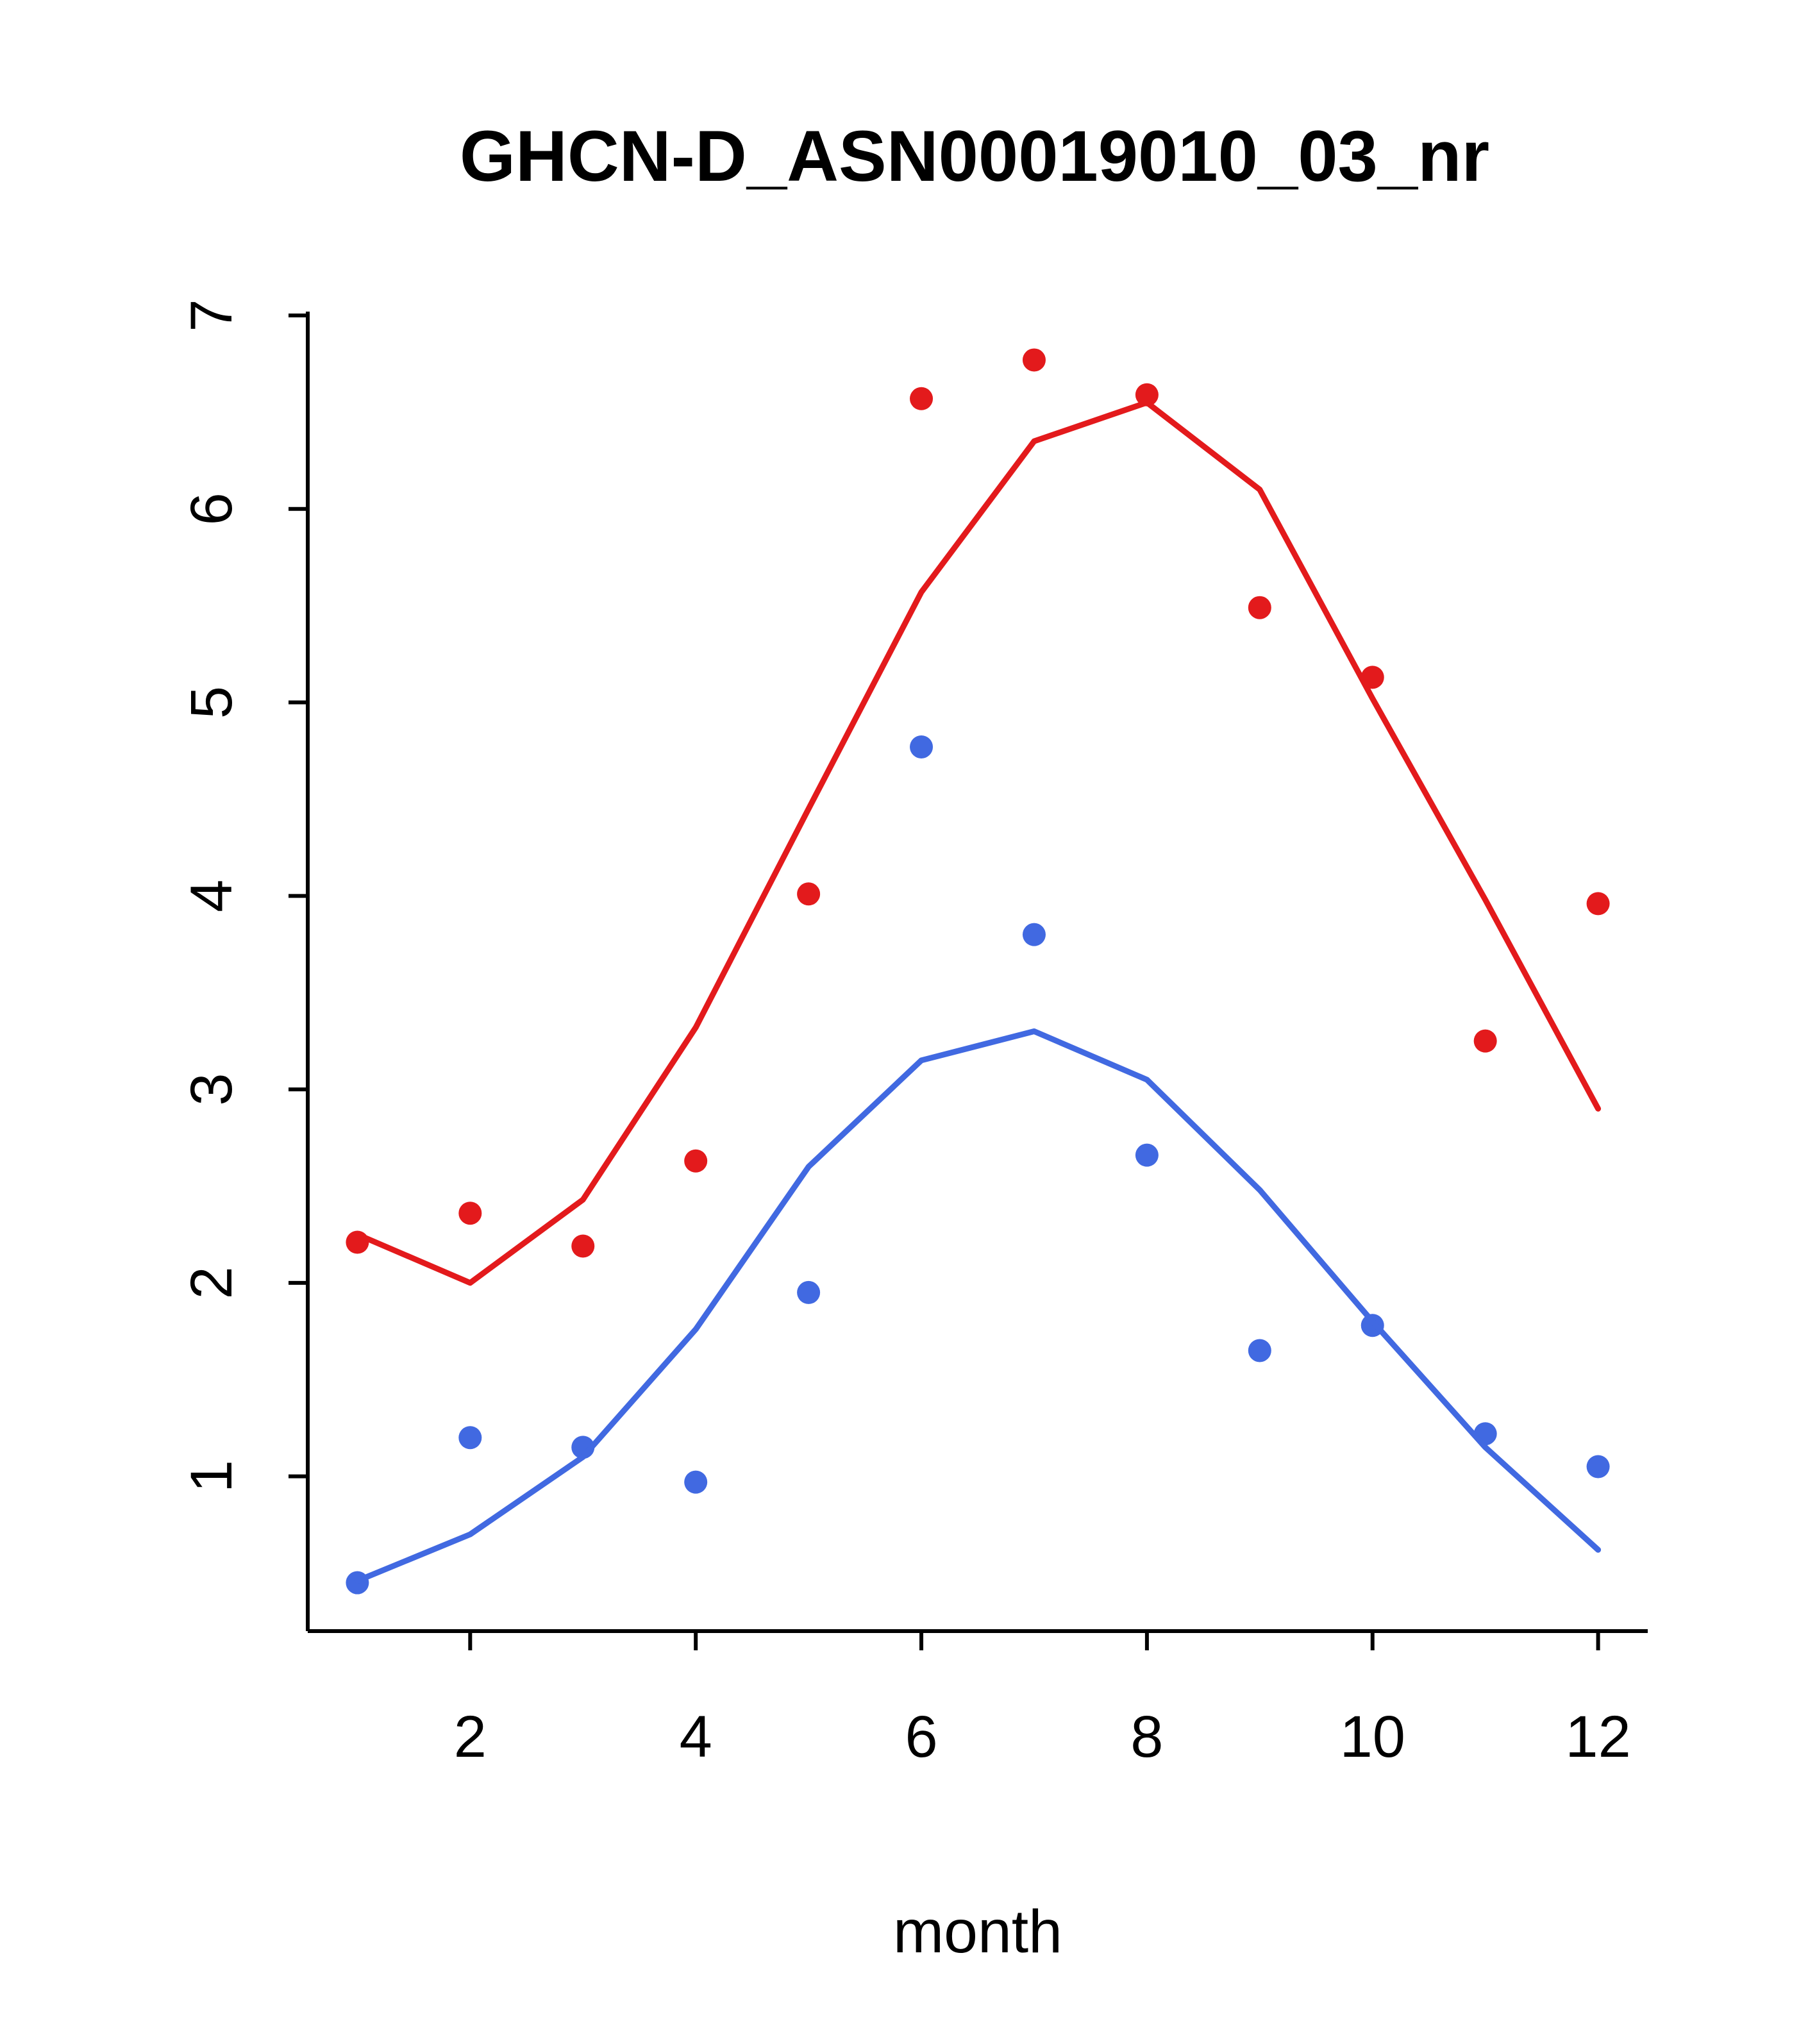 The width and height of the screenshot is (1817, 2044). What do you see at coordinates (212, 315) in the screenshot?
I see `y-tick-label: 7` at bounding box center [212, 315].